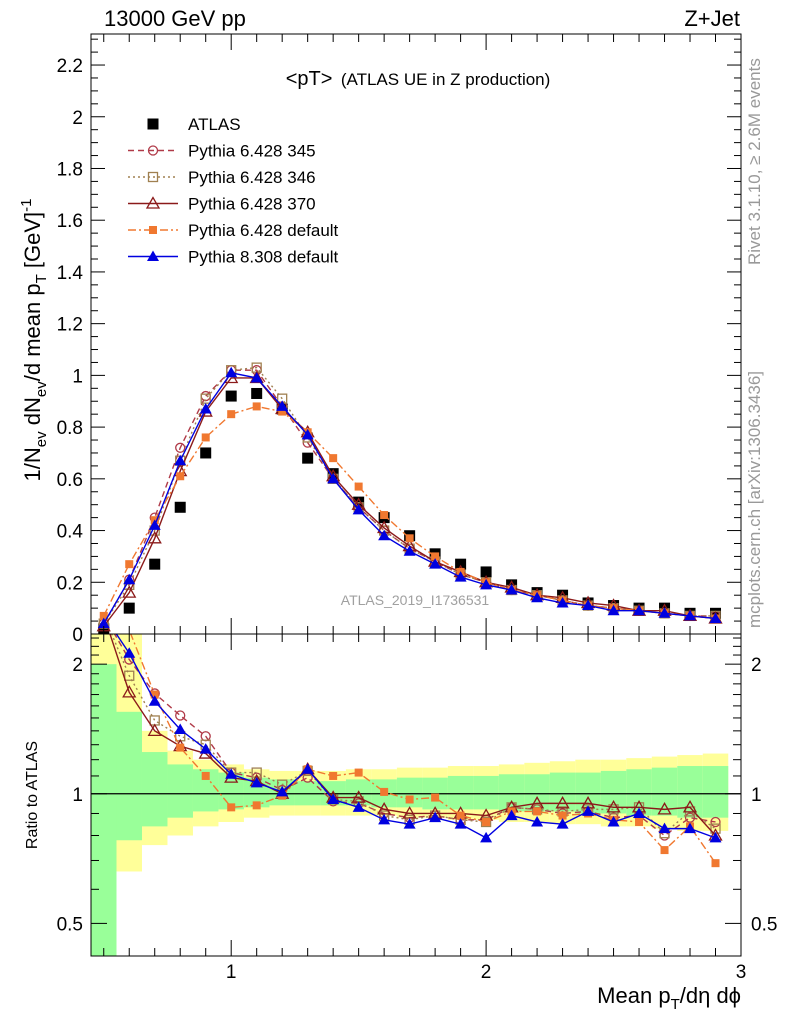 Image resolution: width=786 pixels, height=1024 pixels. I want to click on legend-entry: ATLAS, so click(194, 124).